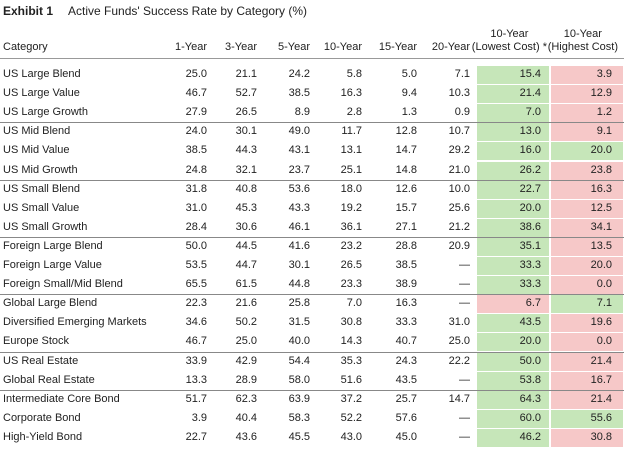 This screenshot has width=624, height=449. What do you see at coordinates (354, 74) in the screenshot?
I see `value-cell: 5.8` at bounding box center [354, 74].